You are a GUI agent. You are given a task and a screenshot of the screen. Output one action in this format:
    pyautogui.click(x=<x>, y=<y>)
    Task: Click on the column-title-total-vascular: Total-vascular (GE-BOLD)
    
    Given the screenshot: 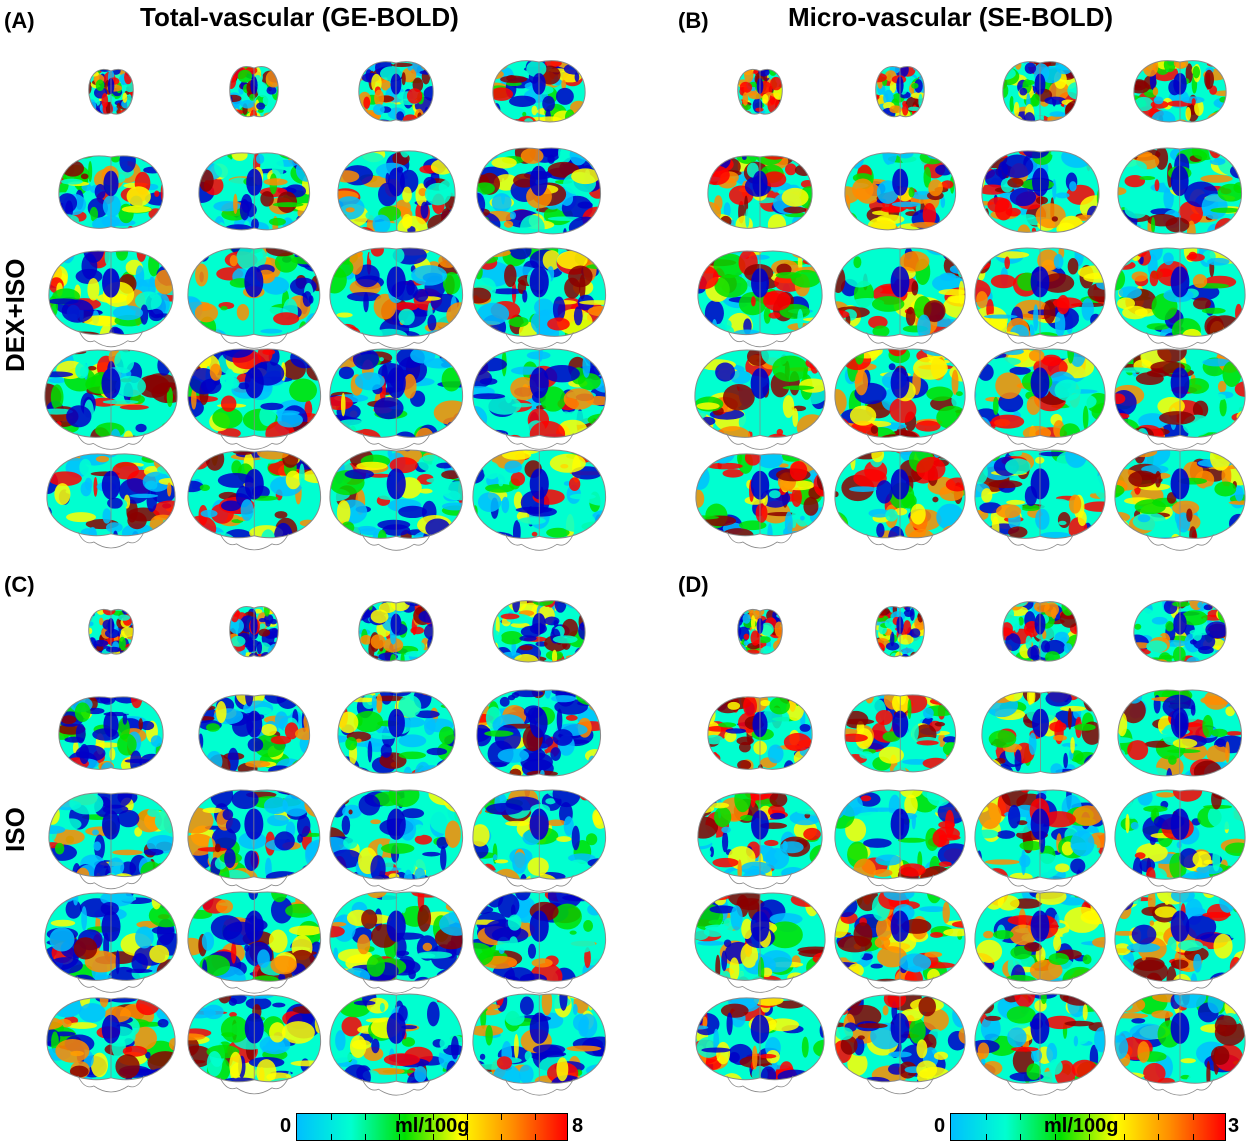 What is the action you would take?
    pyautogui.click(x=299, y=17)
    